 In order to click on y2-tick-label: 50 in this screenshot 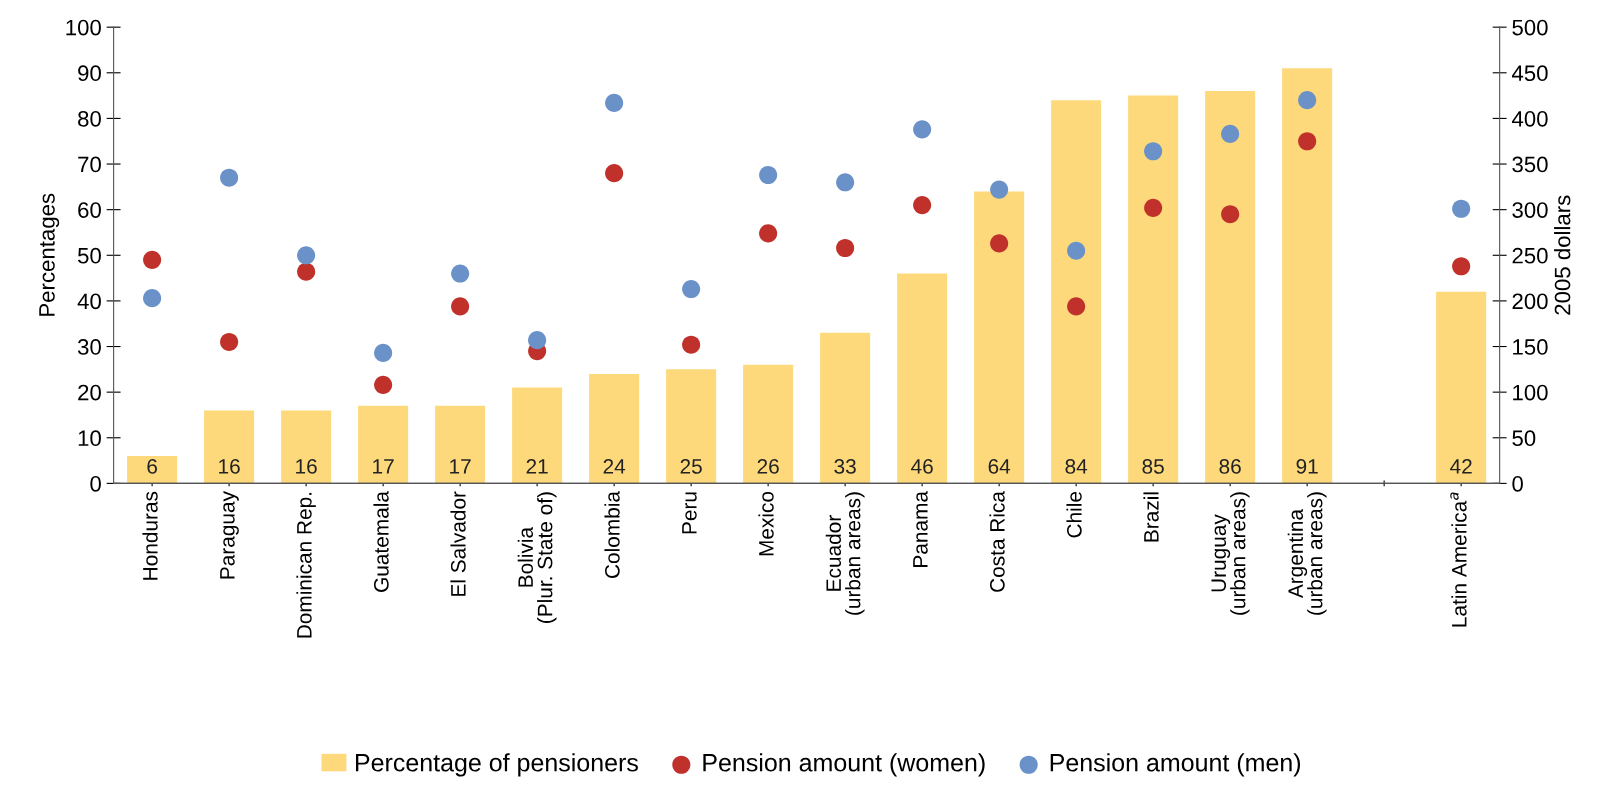, I will do `click(1524, 438)`.